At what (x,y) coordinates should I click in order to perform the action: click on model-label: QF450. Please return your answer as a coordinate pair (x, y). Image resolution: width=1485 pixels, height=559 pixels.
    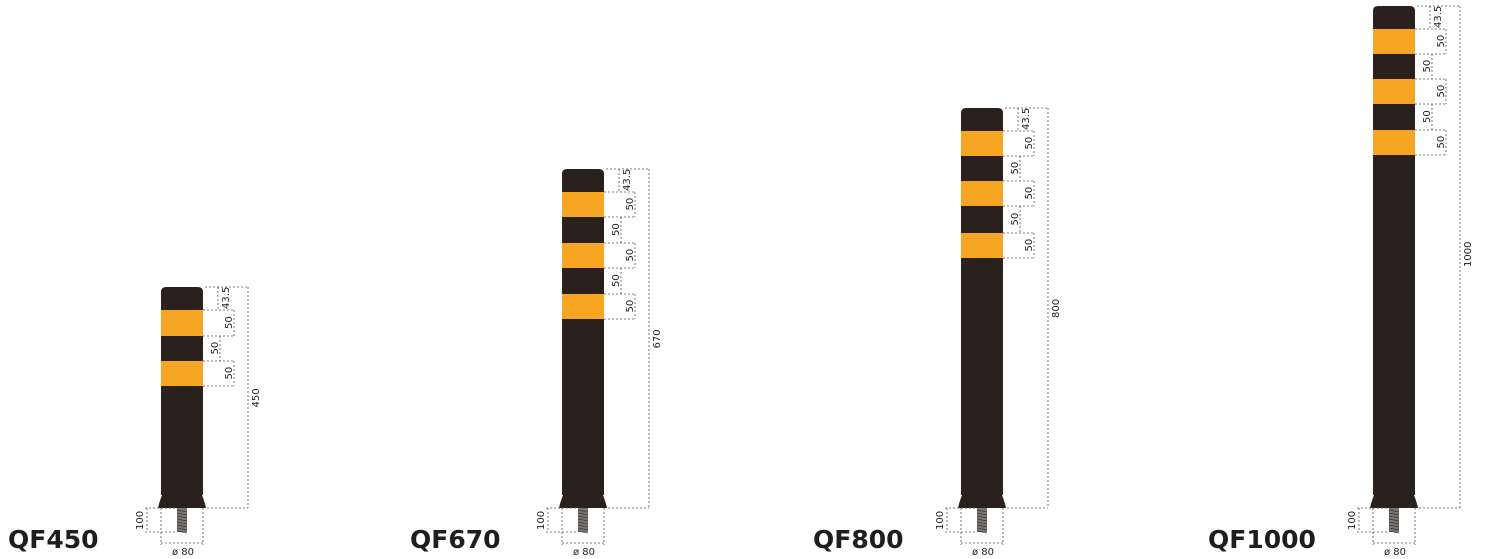
    Looking at the image, I should click on (53, 539).